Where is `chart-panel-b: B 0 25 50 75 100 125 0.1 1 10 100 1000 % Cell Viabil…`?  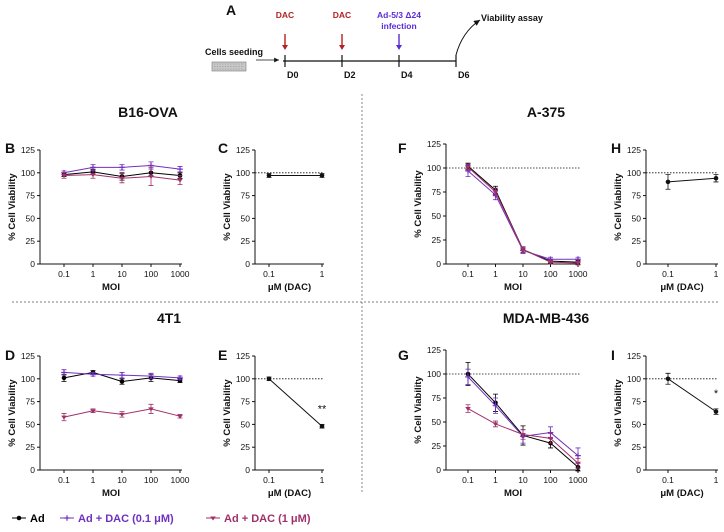
chart-panel-b: B 0 25 50 75 100 125 0.1 1 10 100 1000 % Cell Viabil… is located at coordinates (97, 216).